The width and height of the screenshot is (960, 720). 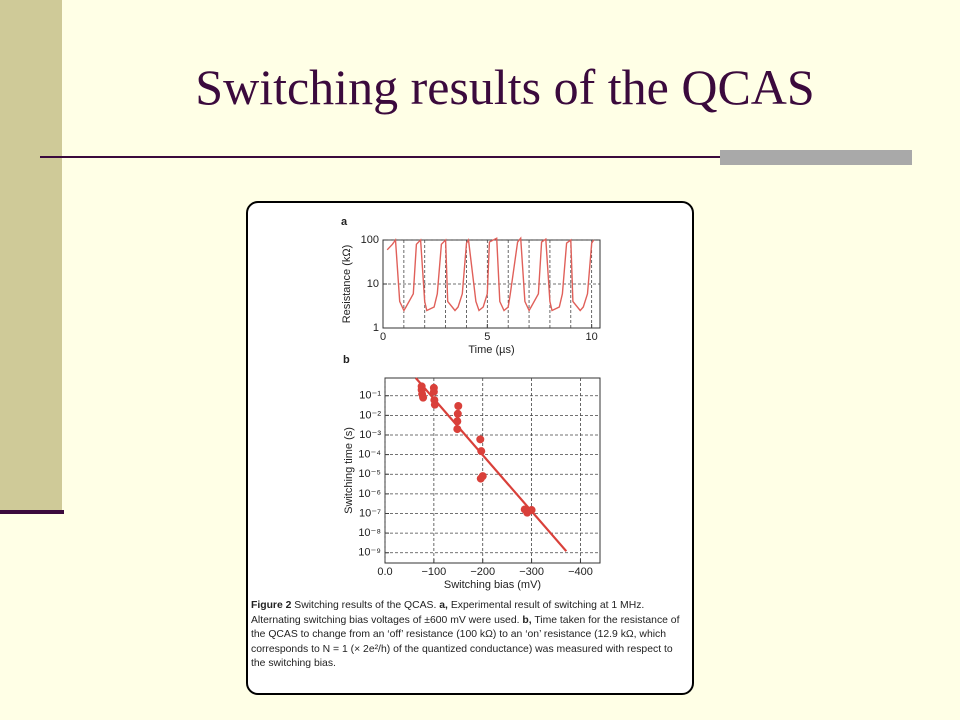 I want to click on y-tick-label: 10⁻³, so click(x=370, y=435).